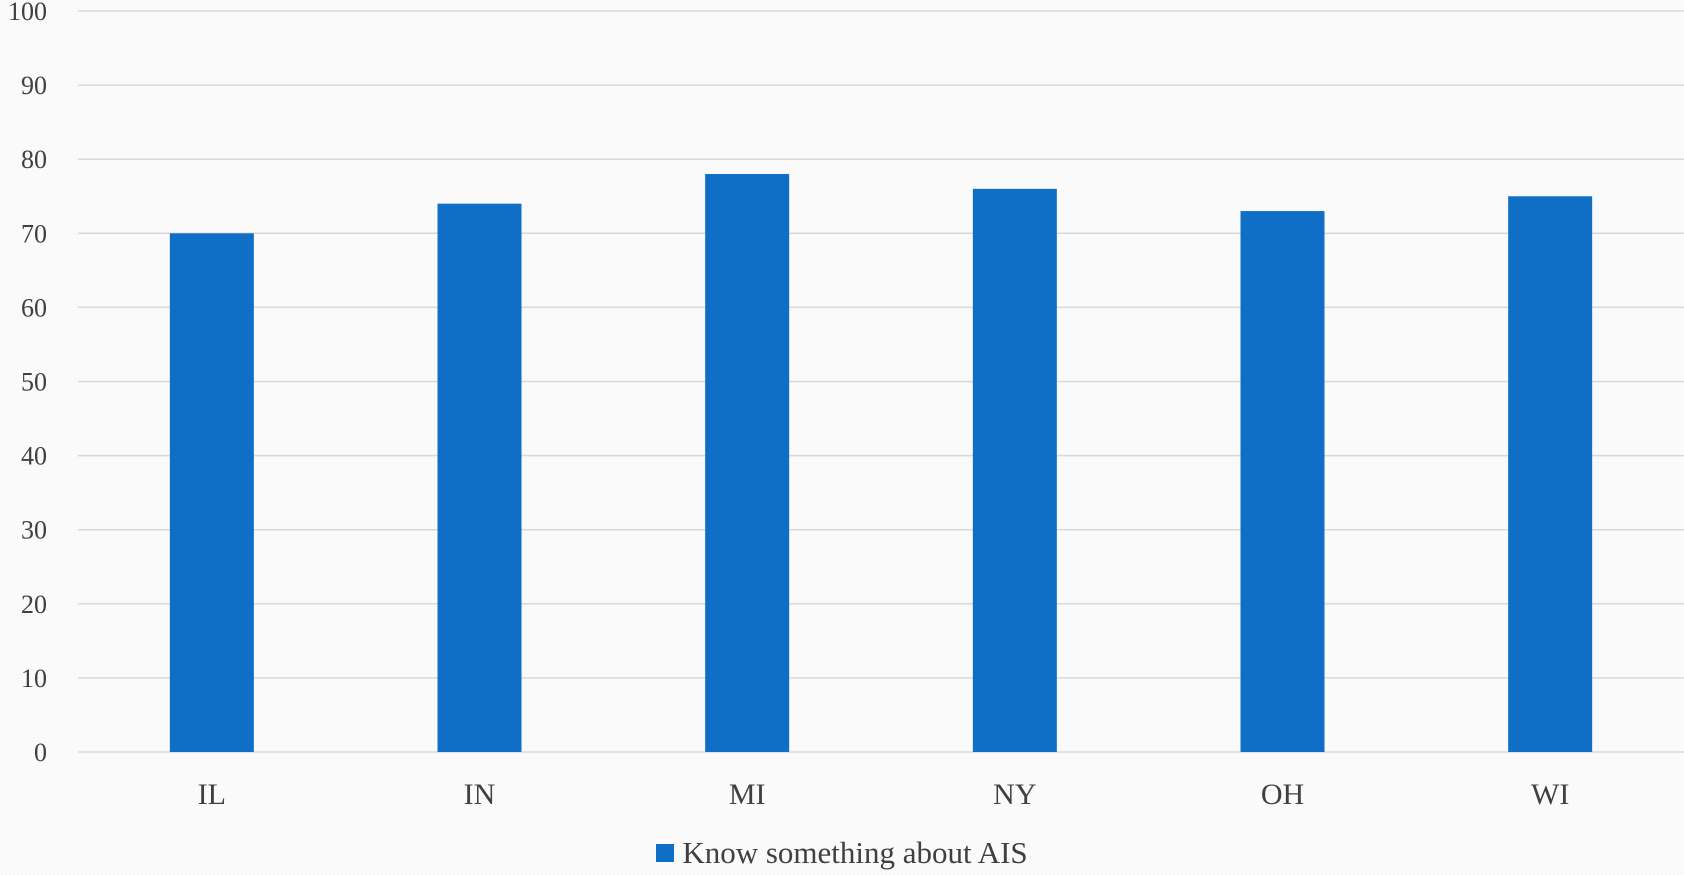 This screenshot has width=1684, height=875. I want to click on y-axis-ticks: 0 10 20 30 40 50 60 70 80 90 100, so click(27, 383).